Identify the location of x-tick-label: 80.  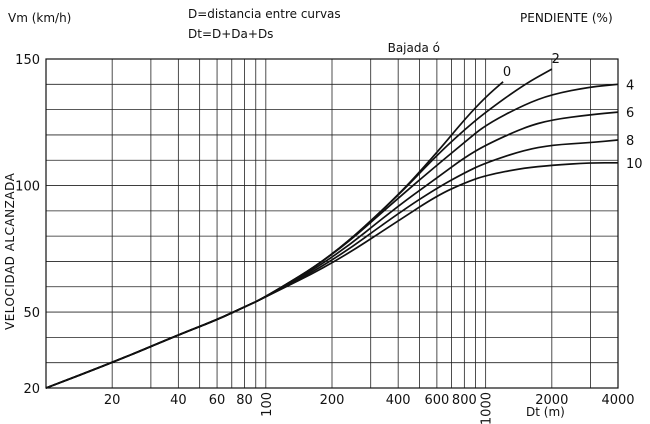
(244, 400).